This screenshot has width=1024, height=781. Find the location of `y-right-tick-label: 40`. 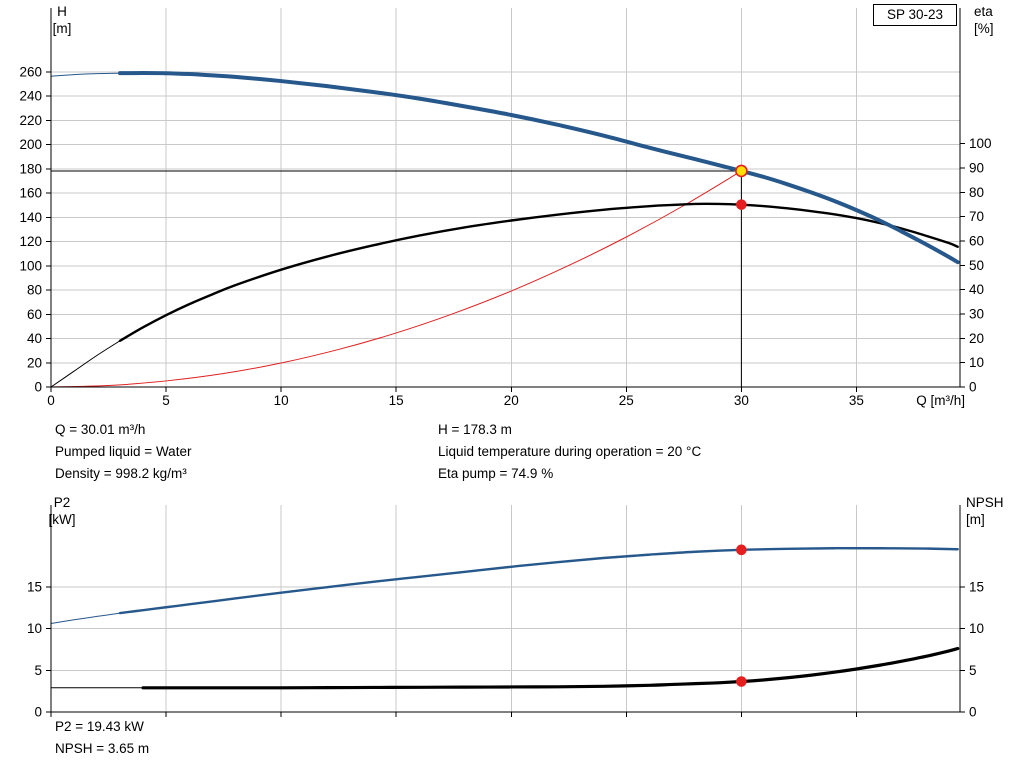

y-right-tick-label: 40 is located at coordinates (976, 289).